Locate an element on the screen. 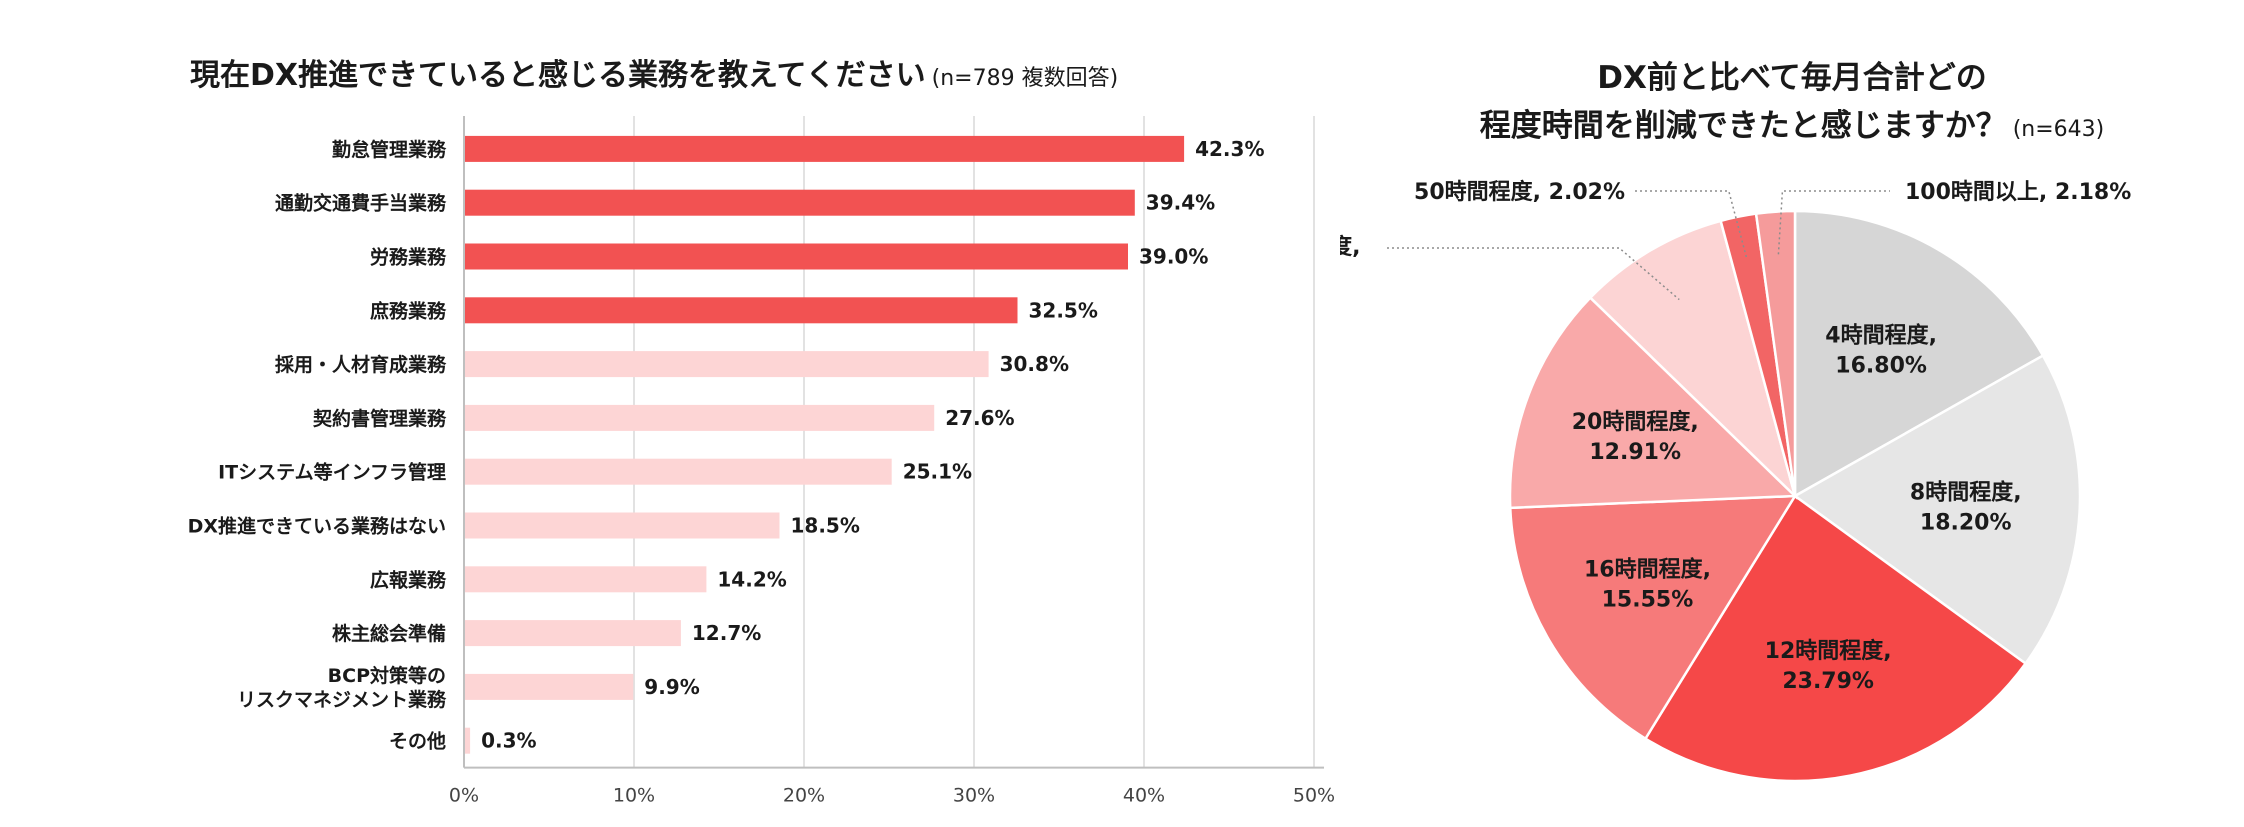 This screenshot has width=2244, height=827. slice-value-label: 16.80% is located at coordinates (1881, 365).